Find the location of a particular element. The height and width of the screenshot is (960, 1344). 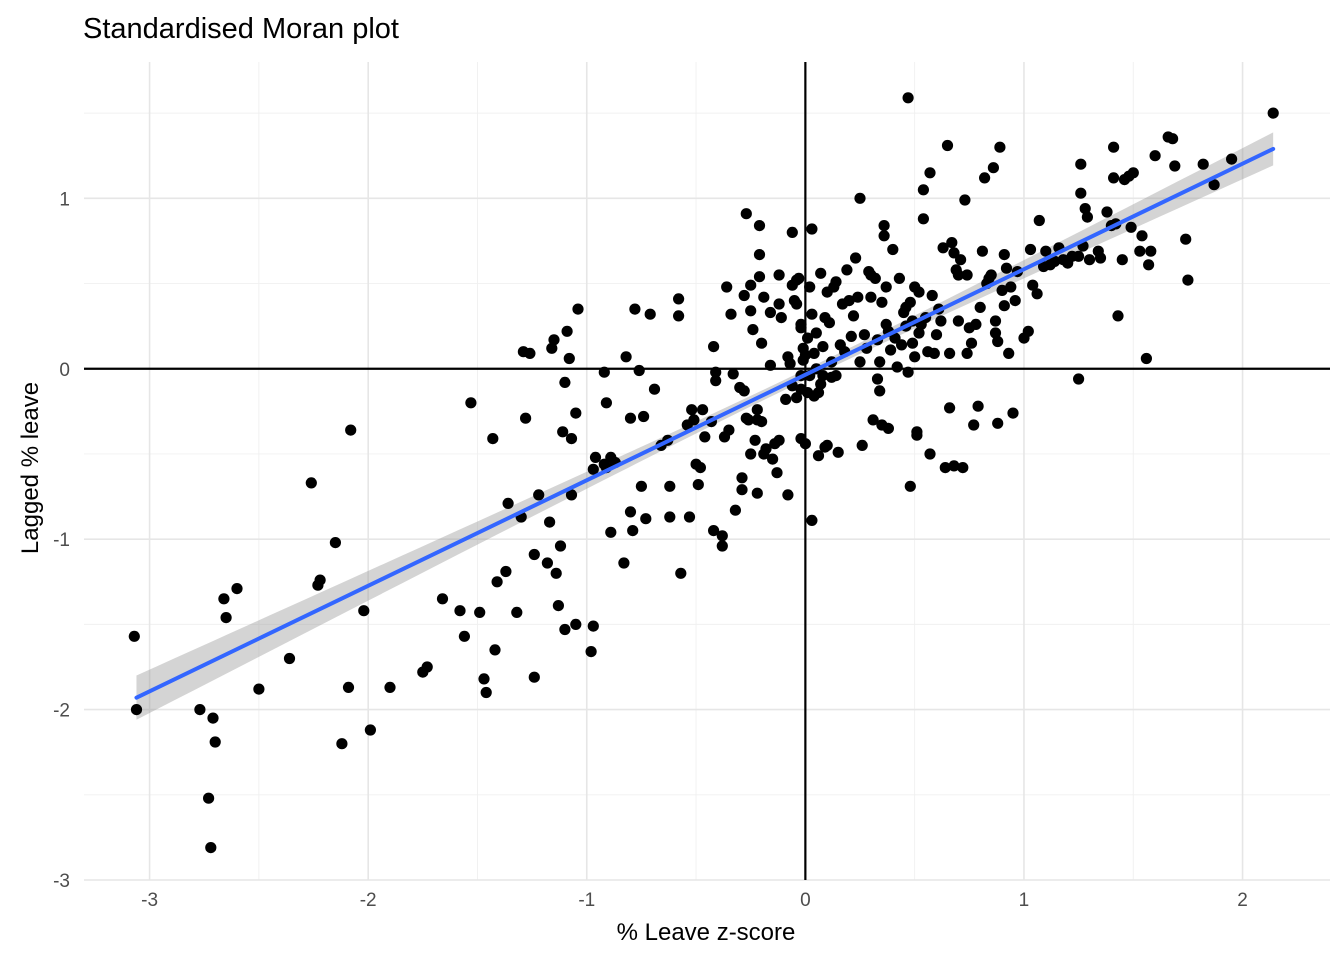

x-tick-label: -3 is located at coordinates (149, 900).